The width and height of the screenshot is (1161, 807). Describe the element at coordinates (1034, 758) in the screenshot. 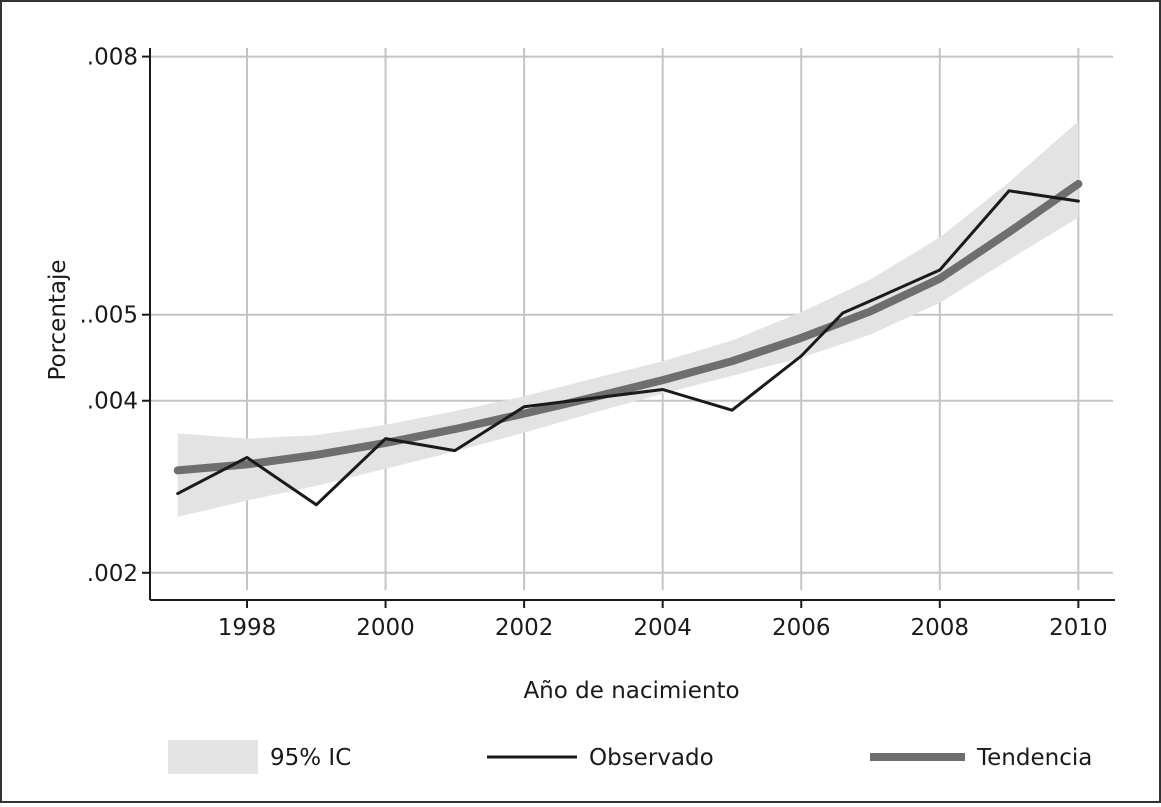

I see `legend-label: Tendencia` at that location.